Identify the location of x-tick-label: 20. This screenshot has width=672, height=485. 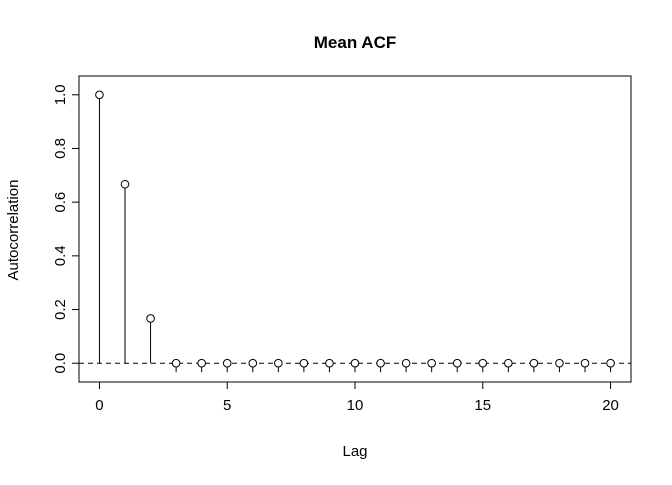
(610, 405).